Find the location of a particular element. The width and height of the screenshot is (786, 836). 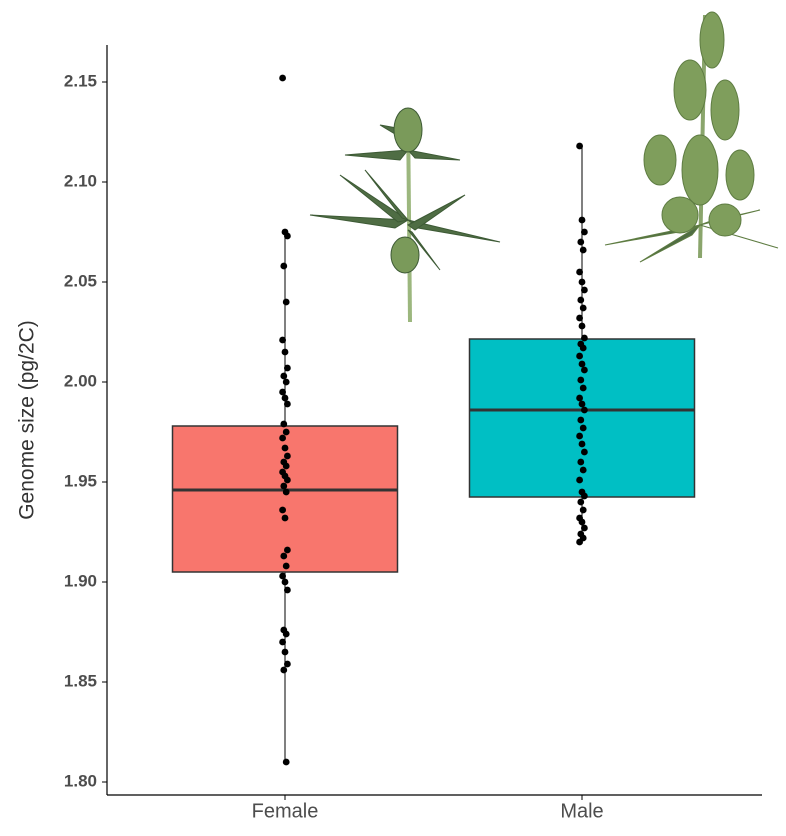

y-tick-label: 2.15 is located at coordinates (80, 80).